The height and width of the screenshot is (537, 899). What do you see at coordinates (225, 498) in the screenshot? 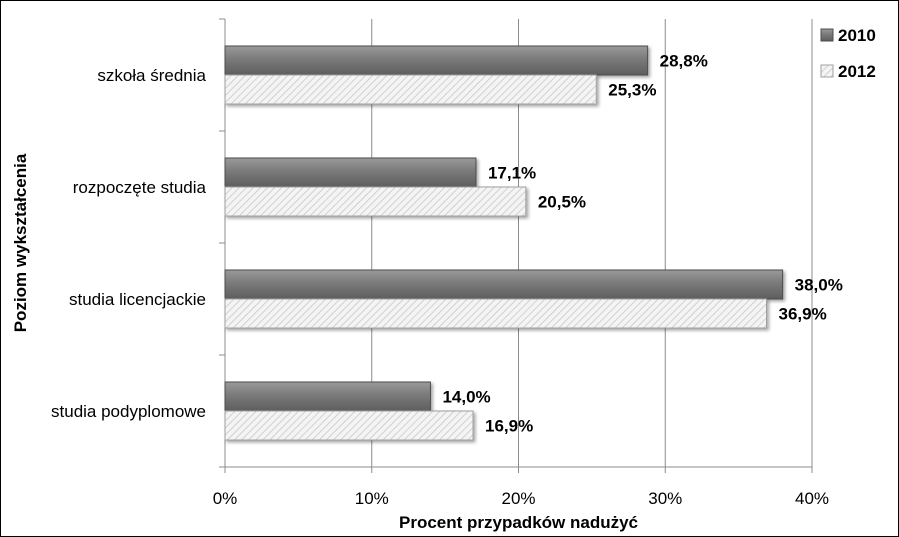
I see `x-tick-label: 0%` at bounding box center [225, 498].